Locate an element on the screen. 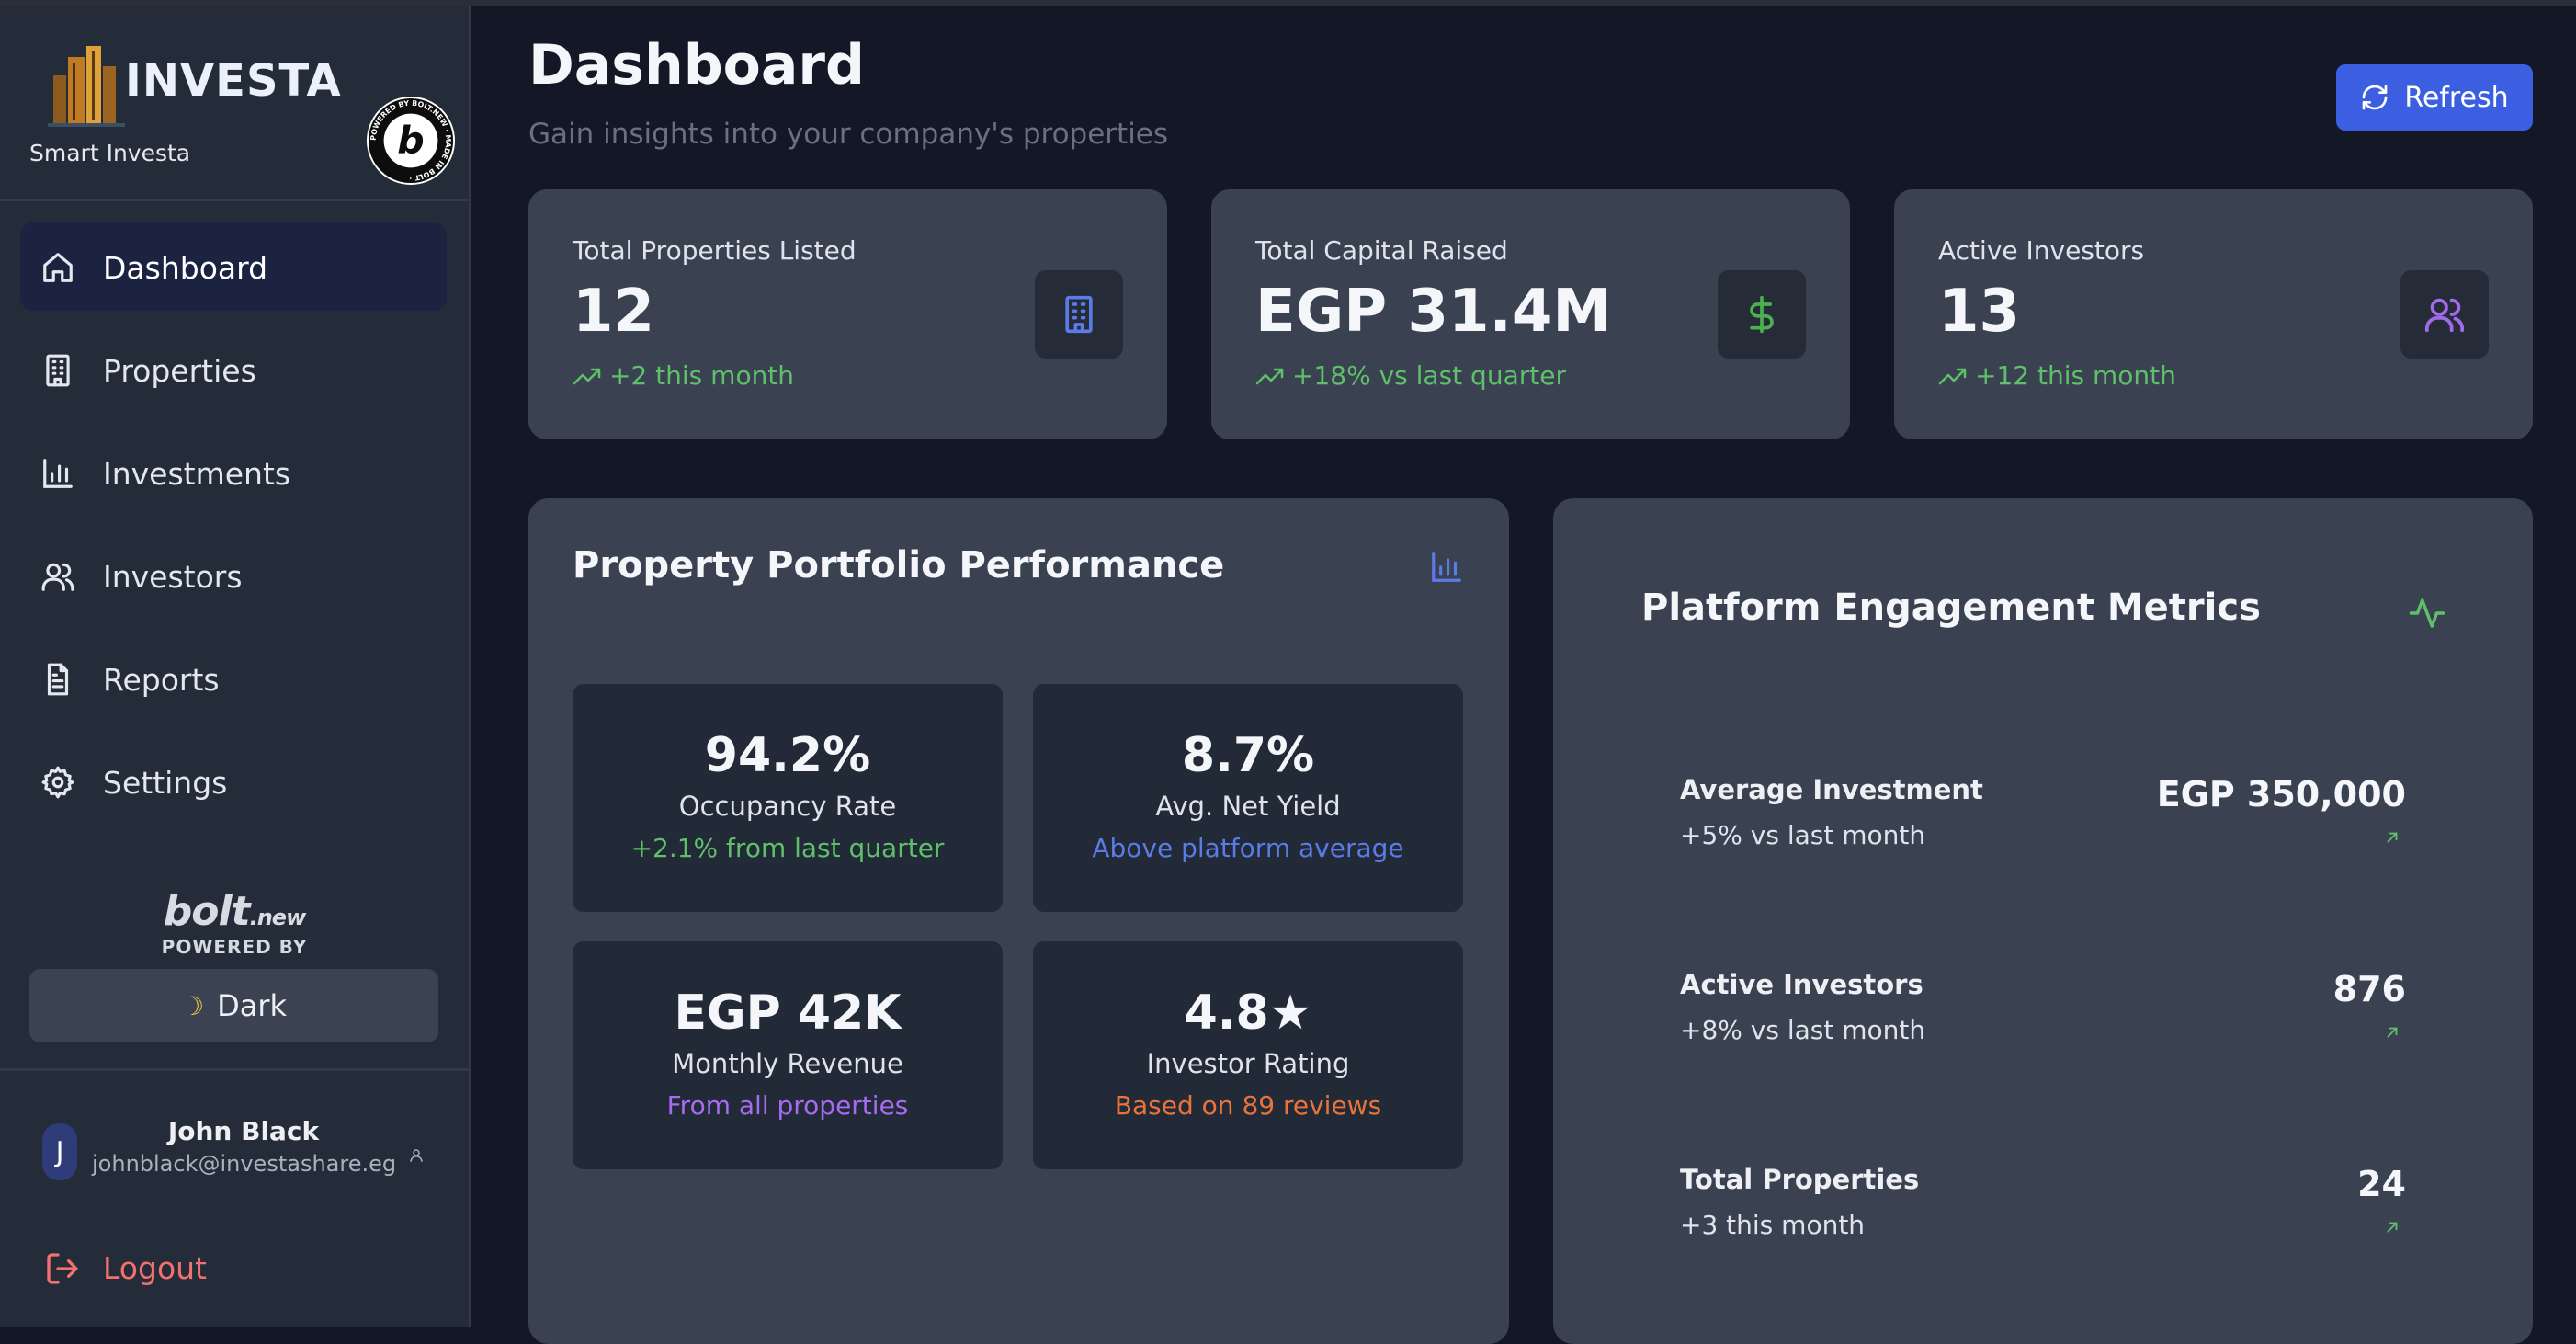 The height and width of the screenshot is (1344, 2576). logout-button: Logout is located at coordinates (178, 1270).